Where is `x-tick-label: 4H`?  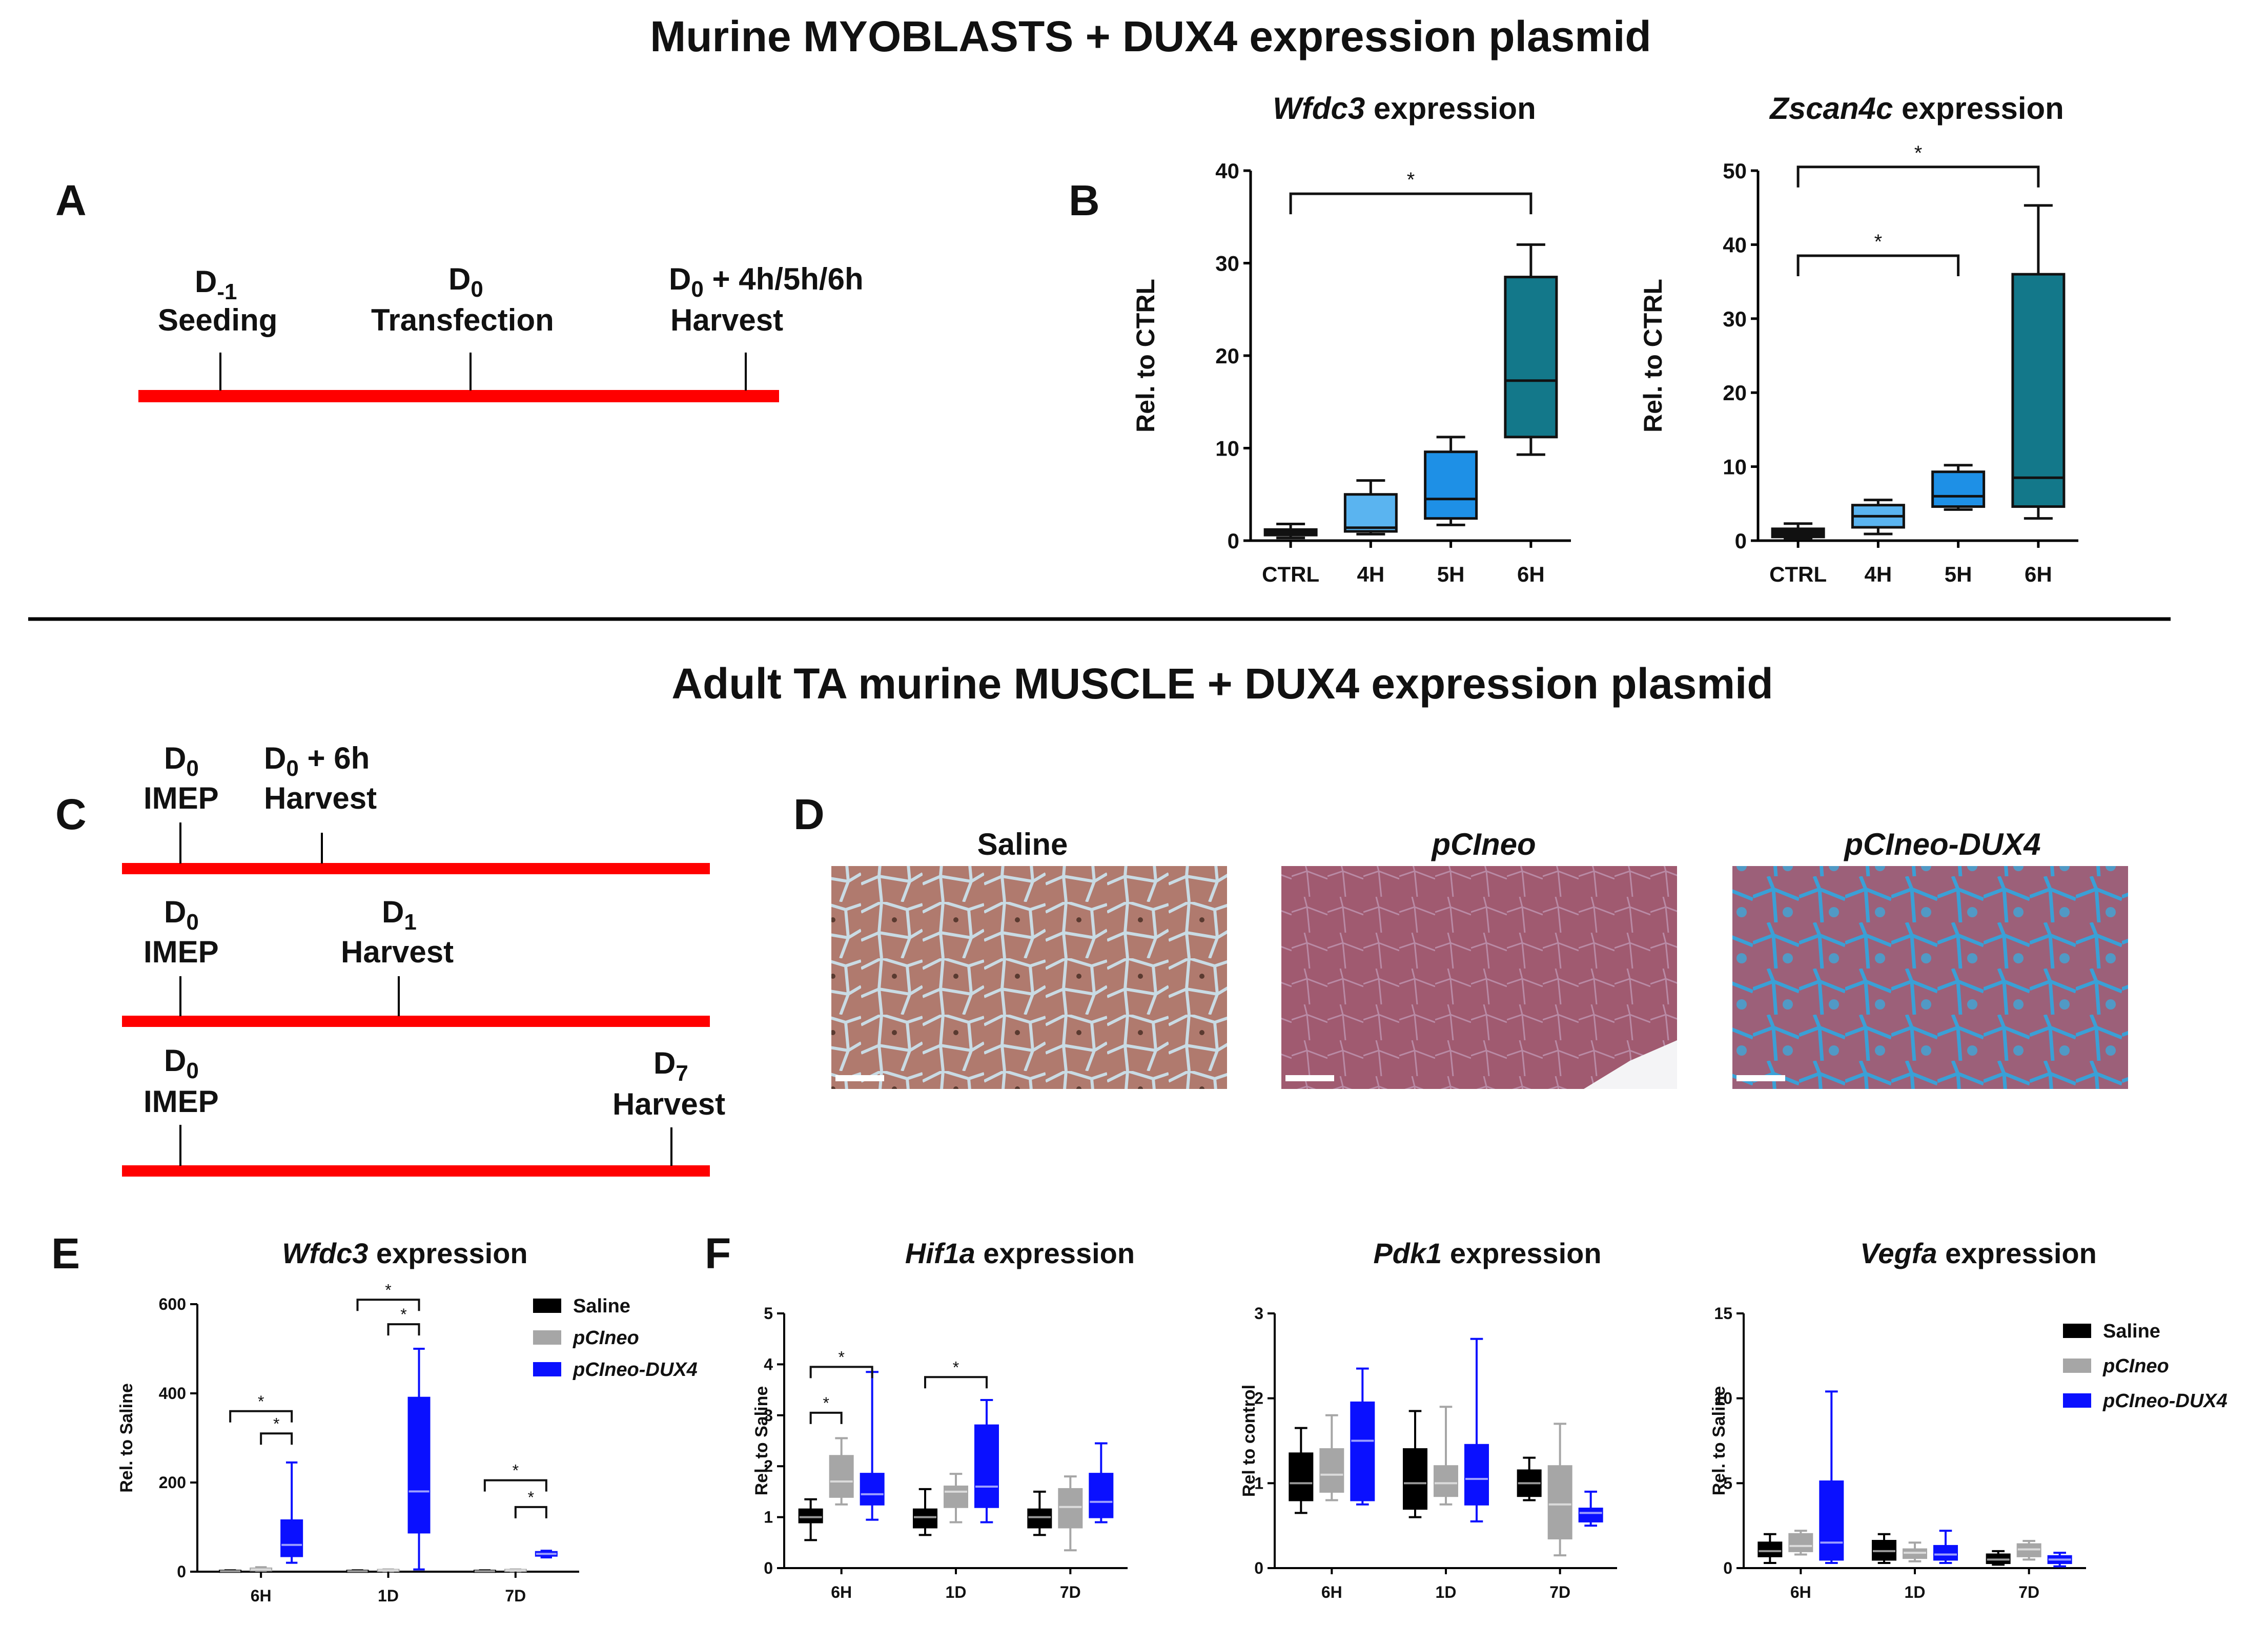 x-tick-label: 4H is located at coordinates (1878, 574).